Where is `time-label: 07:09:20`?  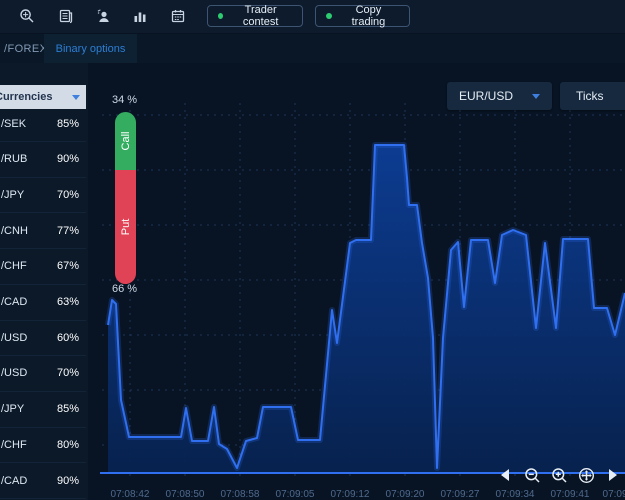 time-label: 07:09:20 is located at coordinates (405, 494).